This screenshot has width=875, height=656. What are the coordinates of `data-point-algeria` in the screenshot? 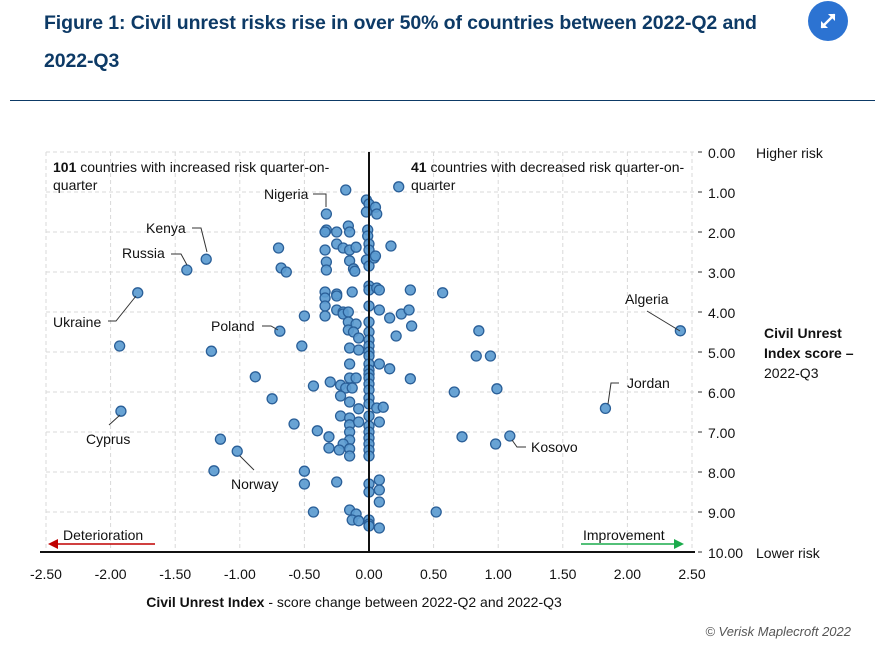 It's located at (680, 331).